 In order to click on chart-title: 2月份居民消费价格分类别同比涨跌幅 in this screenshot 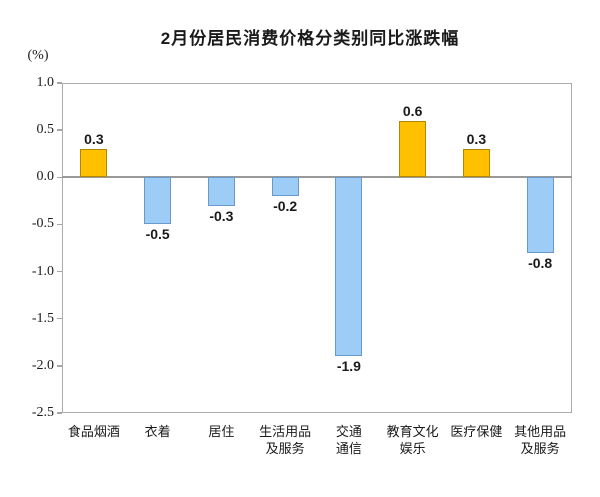, I will do `click(310, 38)`.